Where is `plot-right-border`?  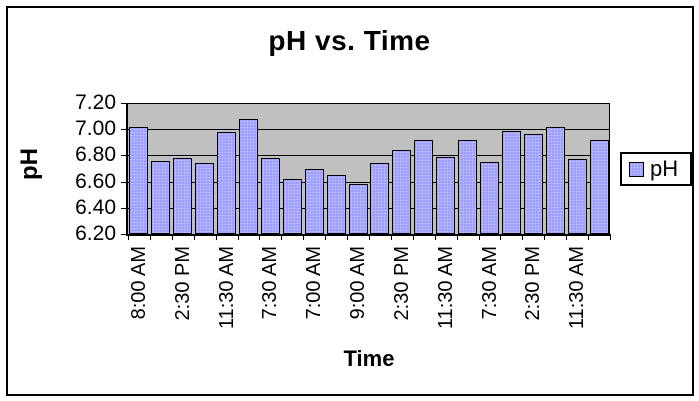
plot-right-border is located at coordinates (609, 168).